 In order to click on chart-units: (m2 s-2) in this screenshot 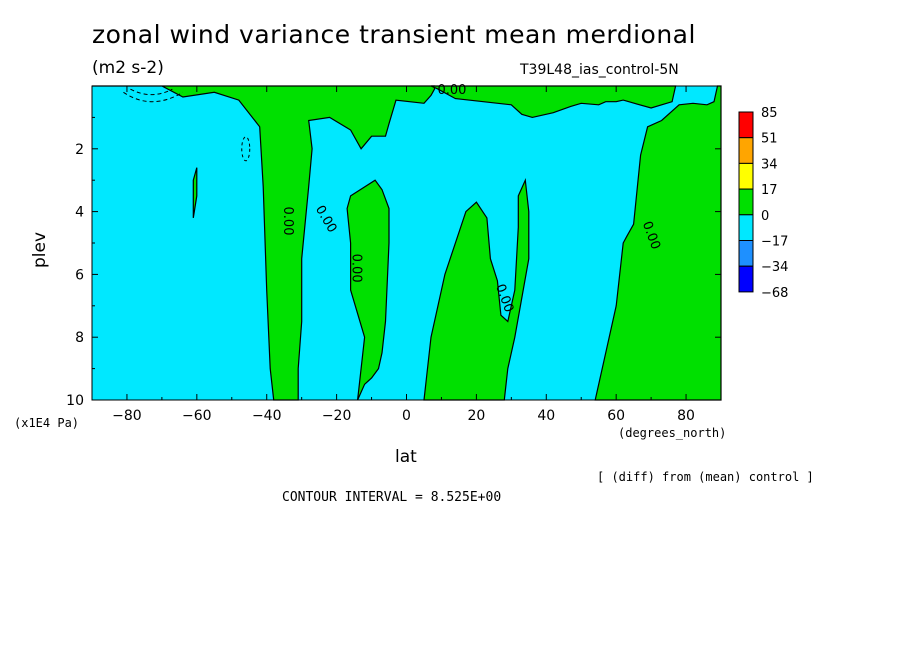, I will do `click(128, 68)`.